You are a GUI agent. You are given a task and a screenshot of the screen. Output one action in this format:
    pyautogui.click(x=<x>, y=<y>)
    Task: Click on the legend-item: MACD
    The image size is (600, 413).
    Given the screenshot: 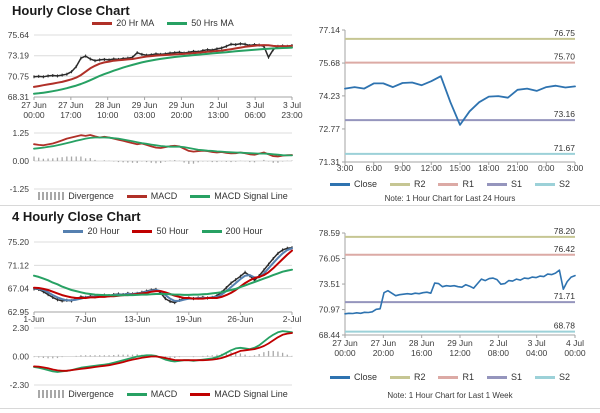 What is the action you would take?
    pyautogui.click(x=152, y=394)
    